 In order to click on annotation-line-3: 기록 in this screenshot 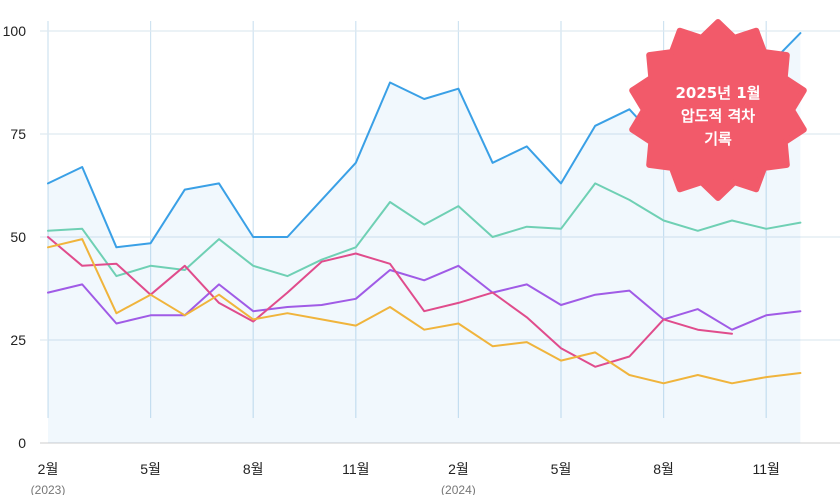, I will do `click(718, 139)`.